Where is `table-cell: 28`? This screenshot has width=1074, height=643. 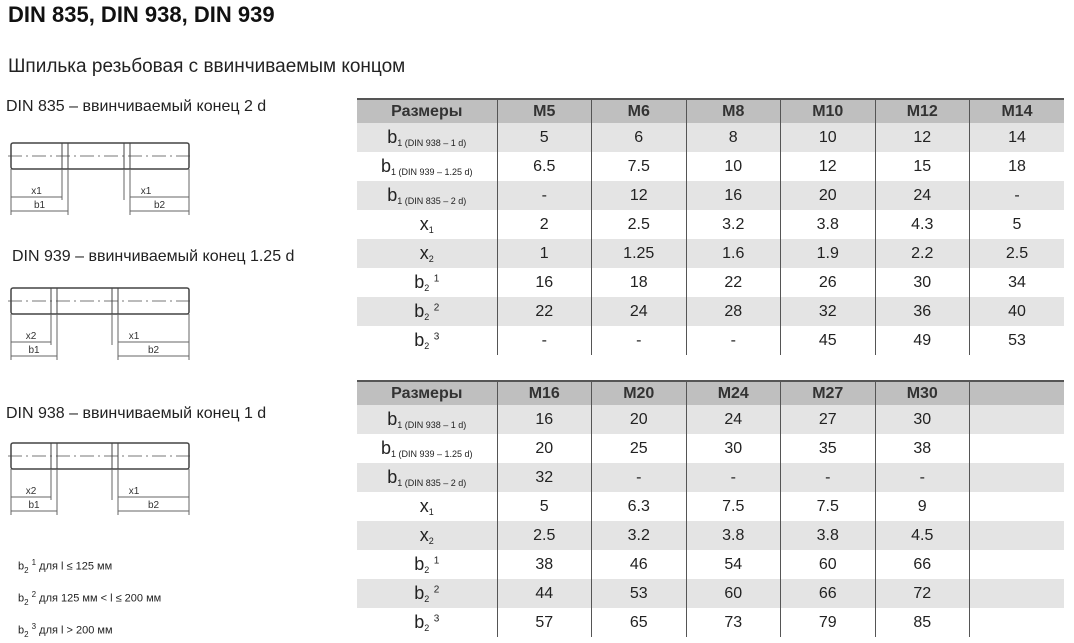
table-cell: 28 is located at coordinates (733, 311).